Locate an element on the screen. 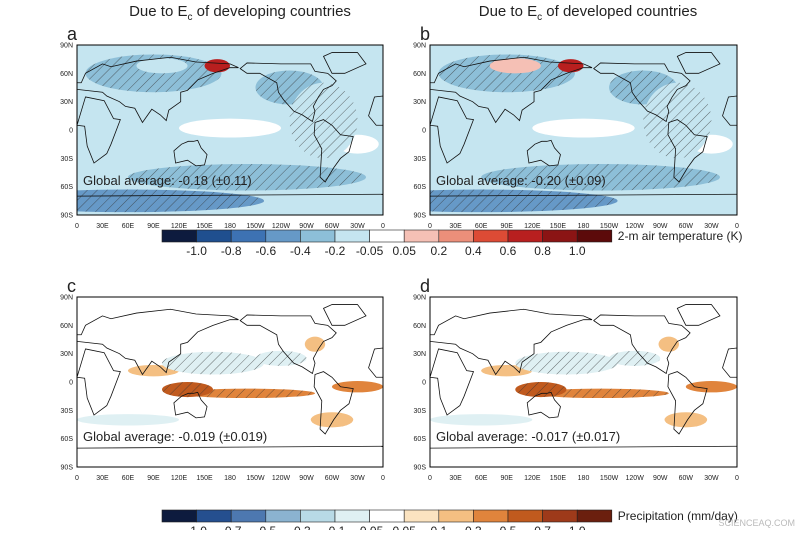 This screenshot has height=535, width=800. panel-letter: d is located at coordinates (425, 286).